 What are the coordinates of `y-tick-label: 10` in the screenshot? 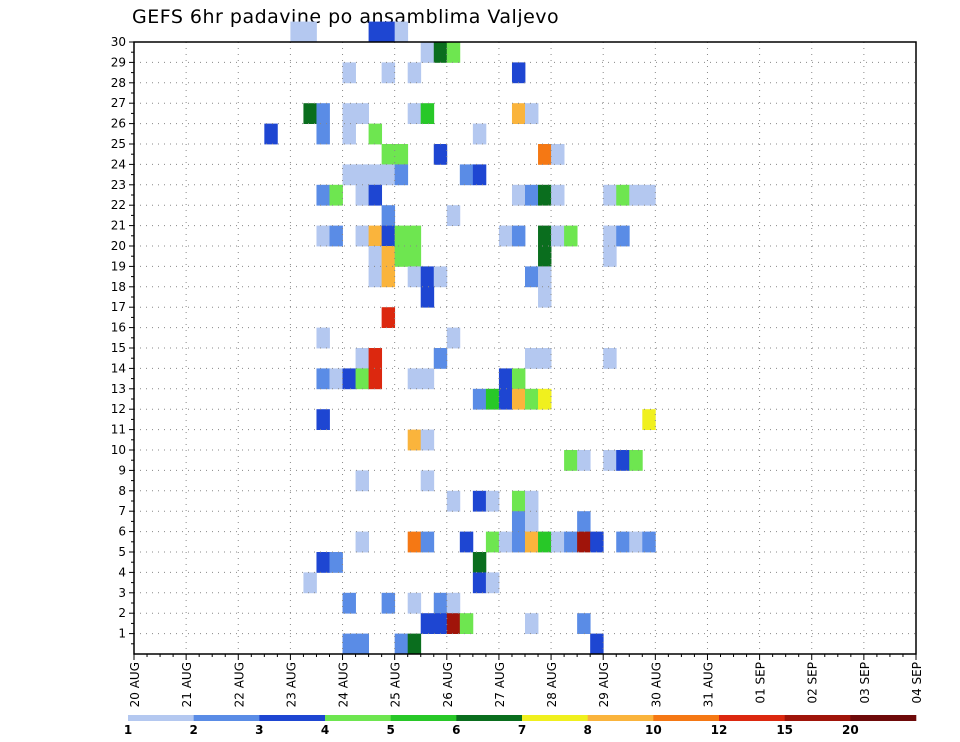 It's located at (118, 450).